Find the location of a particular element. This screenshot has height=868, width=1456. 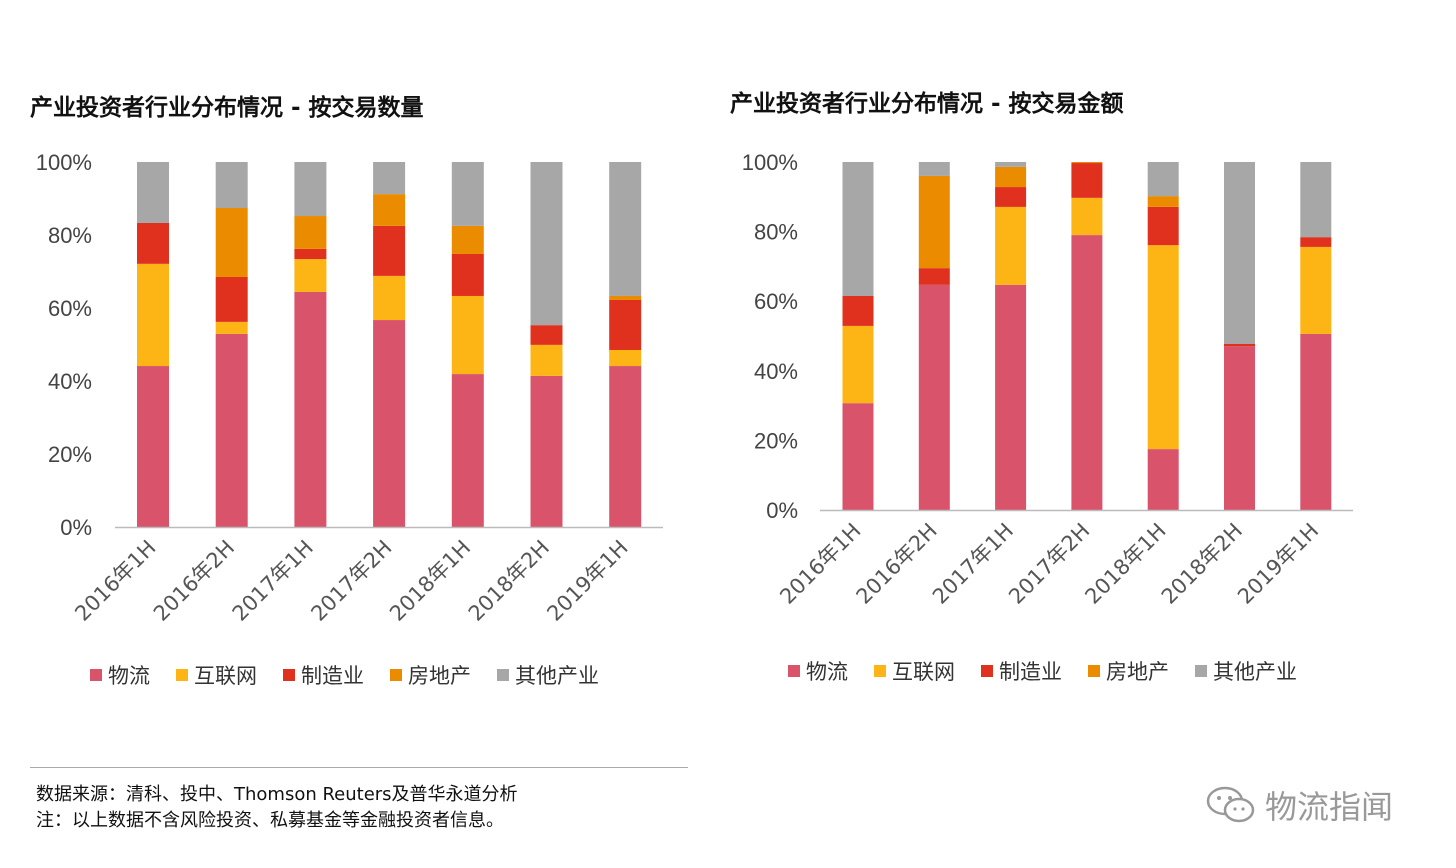

source-note: 数据来源：清科、投中、Thomson Reuters及普华永道分析 is located at coordinates (277, 794).